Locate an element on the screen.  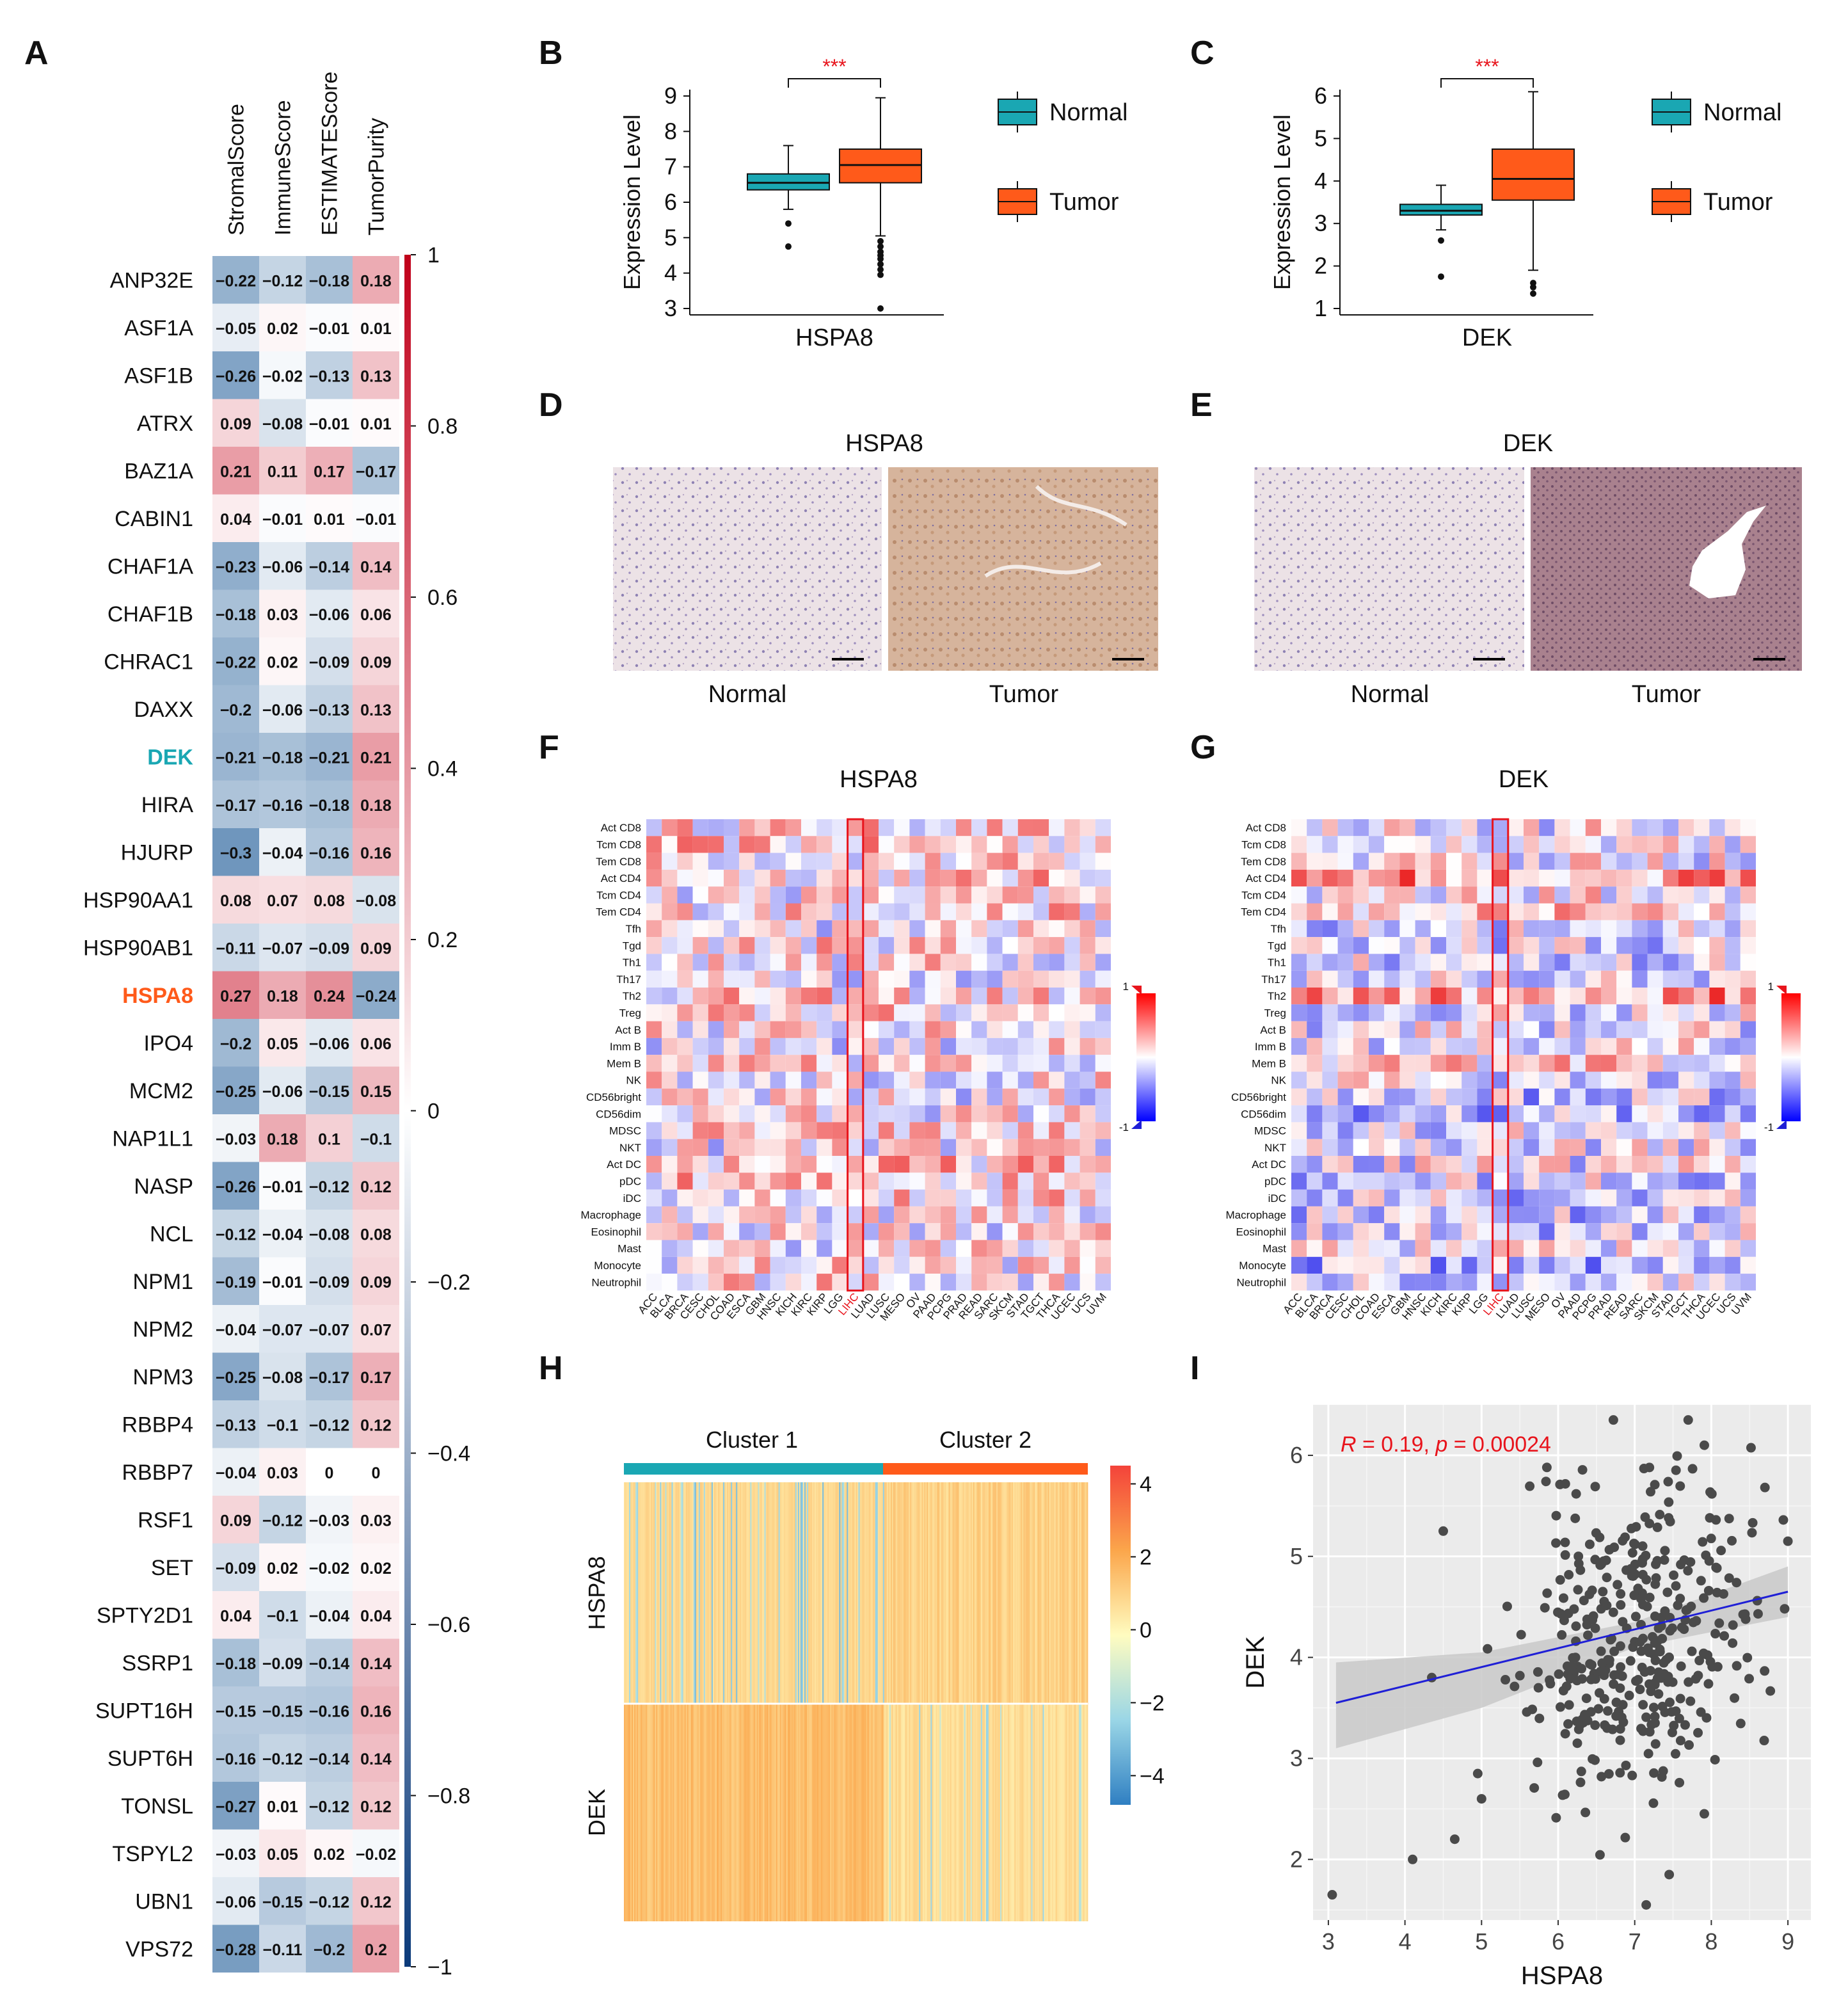
colorbar-tick-label: 0.6 is located at coordinates (442, 598).